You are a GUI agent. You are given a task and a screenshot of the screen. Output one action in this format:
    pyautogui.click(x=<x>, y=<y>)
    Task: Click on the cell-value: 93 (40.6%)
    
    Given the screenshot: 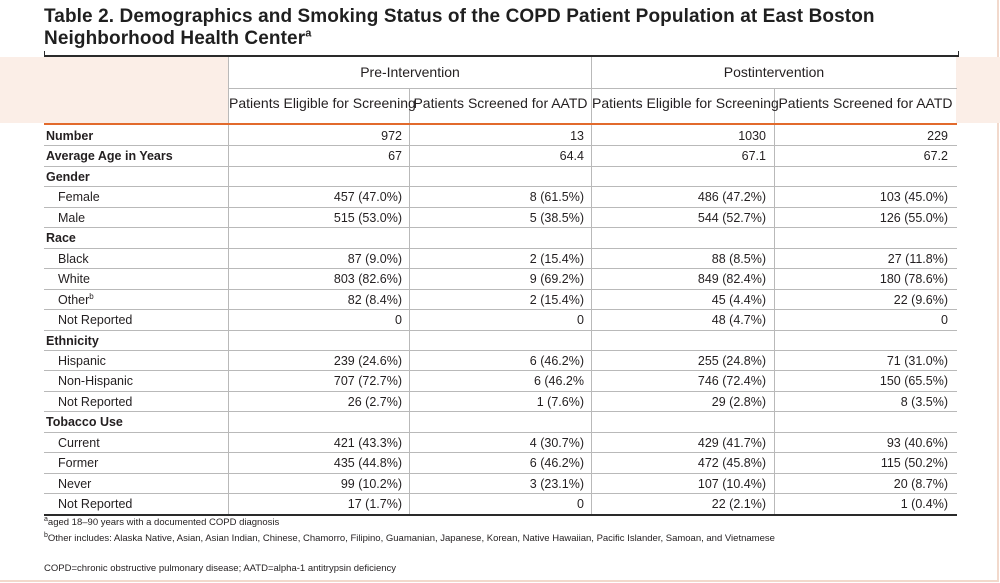 What is the action you would take?
    pyautogui.click(x=917, y=443)
    